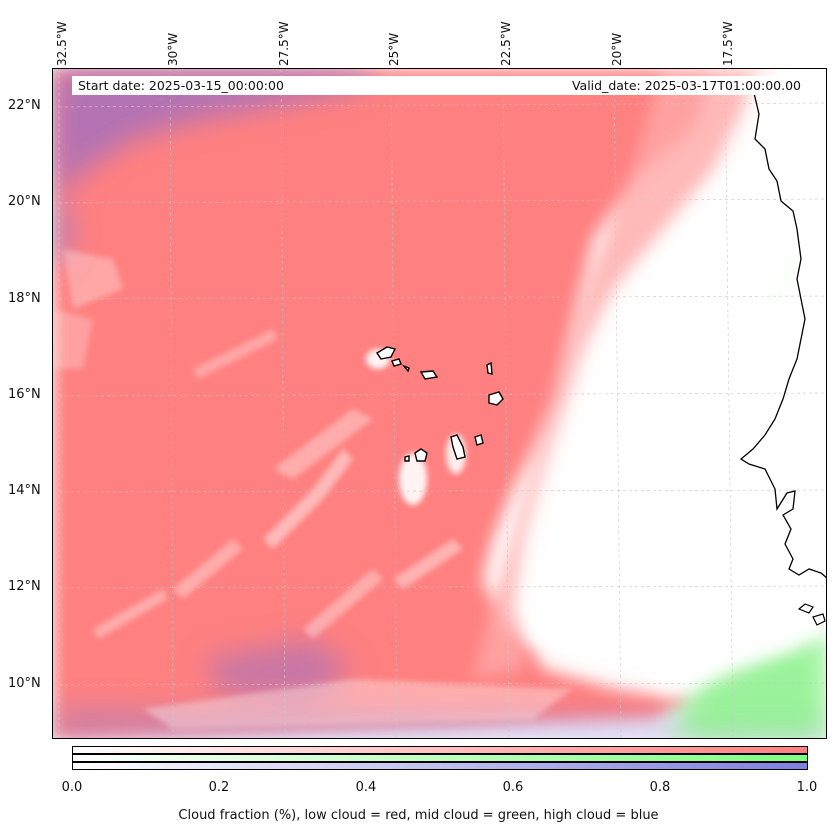 The height and width of the screenshot is (836, 837). I want to click on lat-label: 14°N, so click(24, 490).